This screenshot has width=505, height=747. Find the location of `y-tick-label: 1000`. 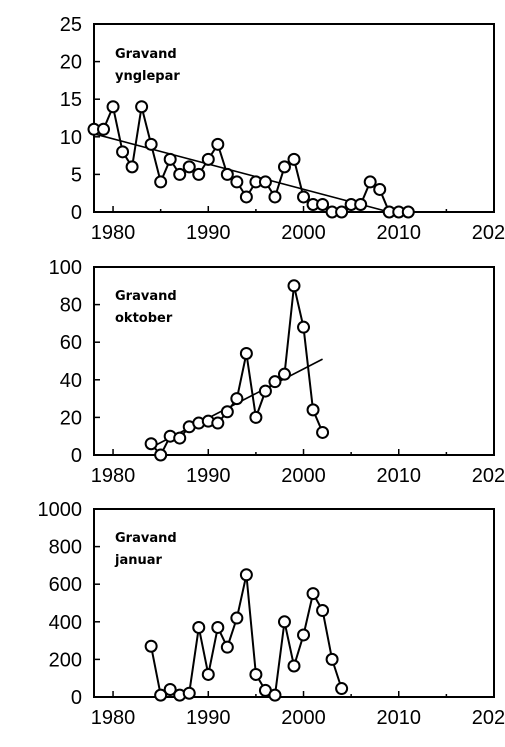

y-tick-label: 1000 is located at coordinates (60, 510).